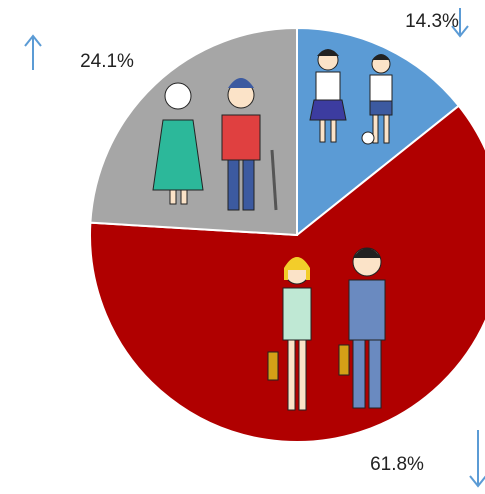 This screenshot has height=494, width=485. Describe the element at coordinates (107, 61) in the screenshot. I see `slice-label: 24.1%` at that location.